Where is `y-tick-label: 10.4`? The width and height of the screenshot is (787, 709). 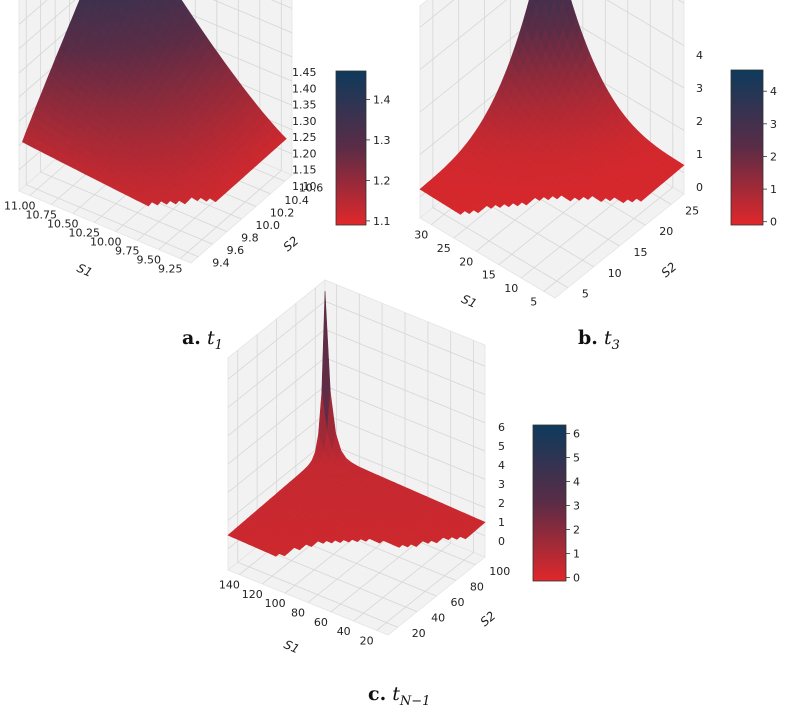 y-tick-label: 10.4 is located at coordinates (296, 200).